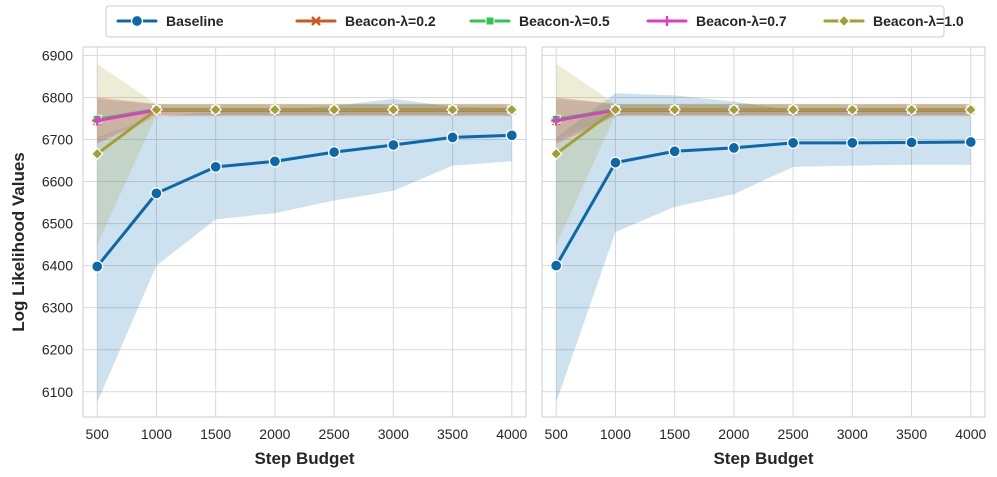  I want to click on y-axis-label: Log Likelihood Values, so click(18, 241).